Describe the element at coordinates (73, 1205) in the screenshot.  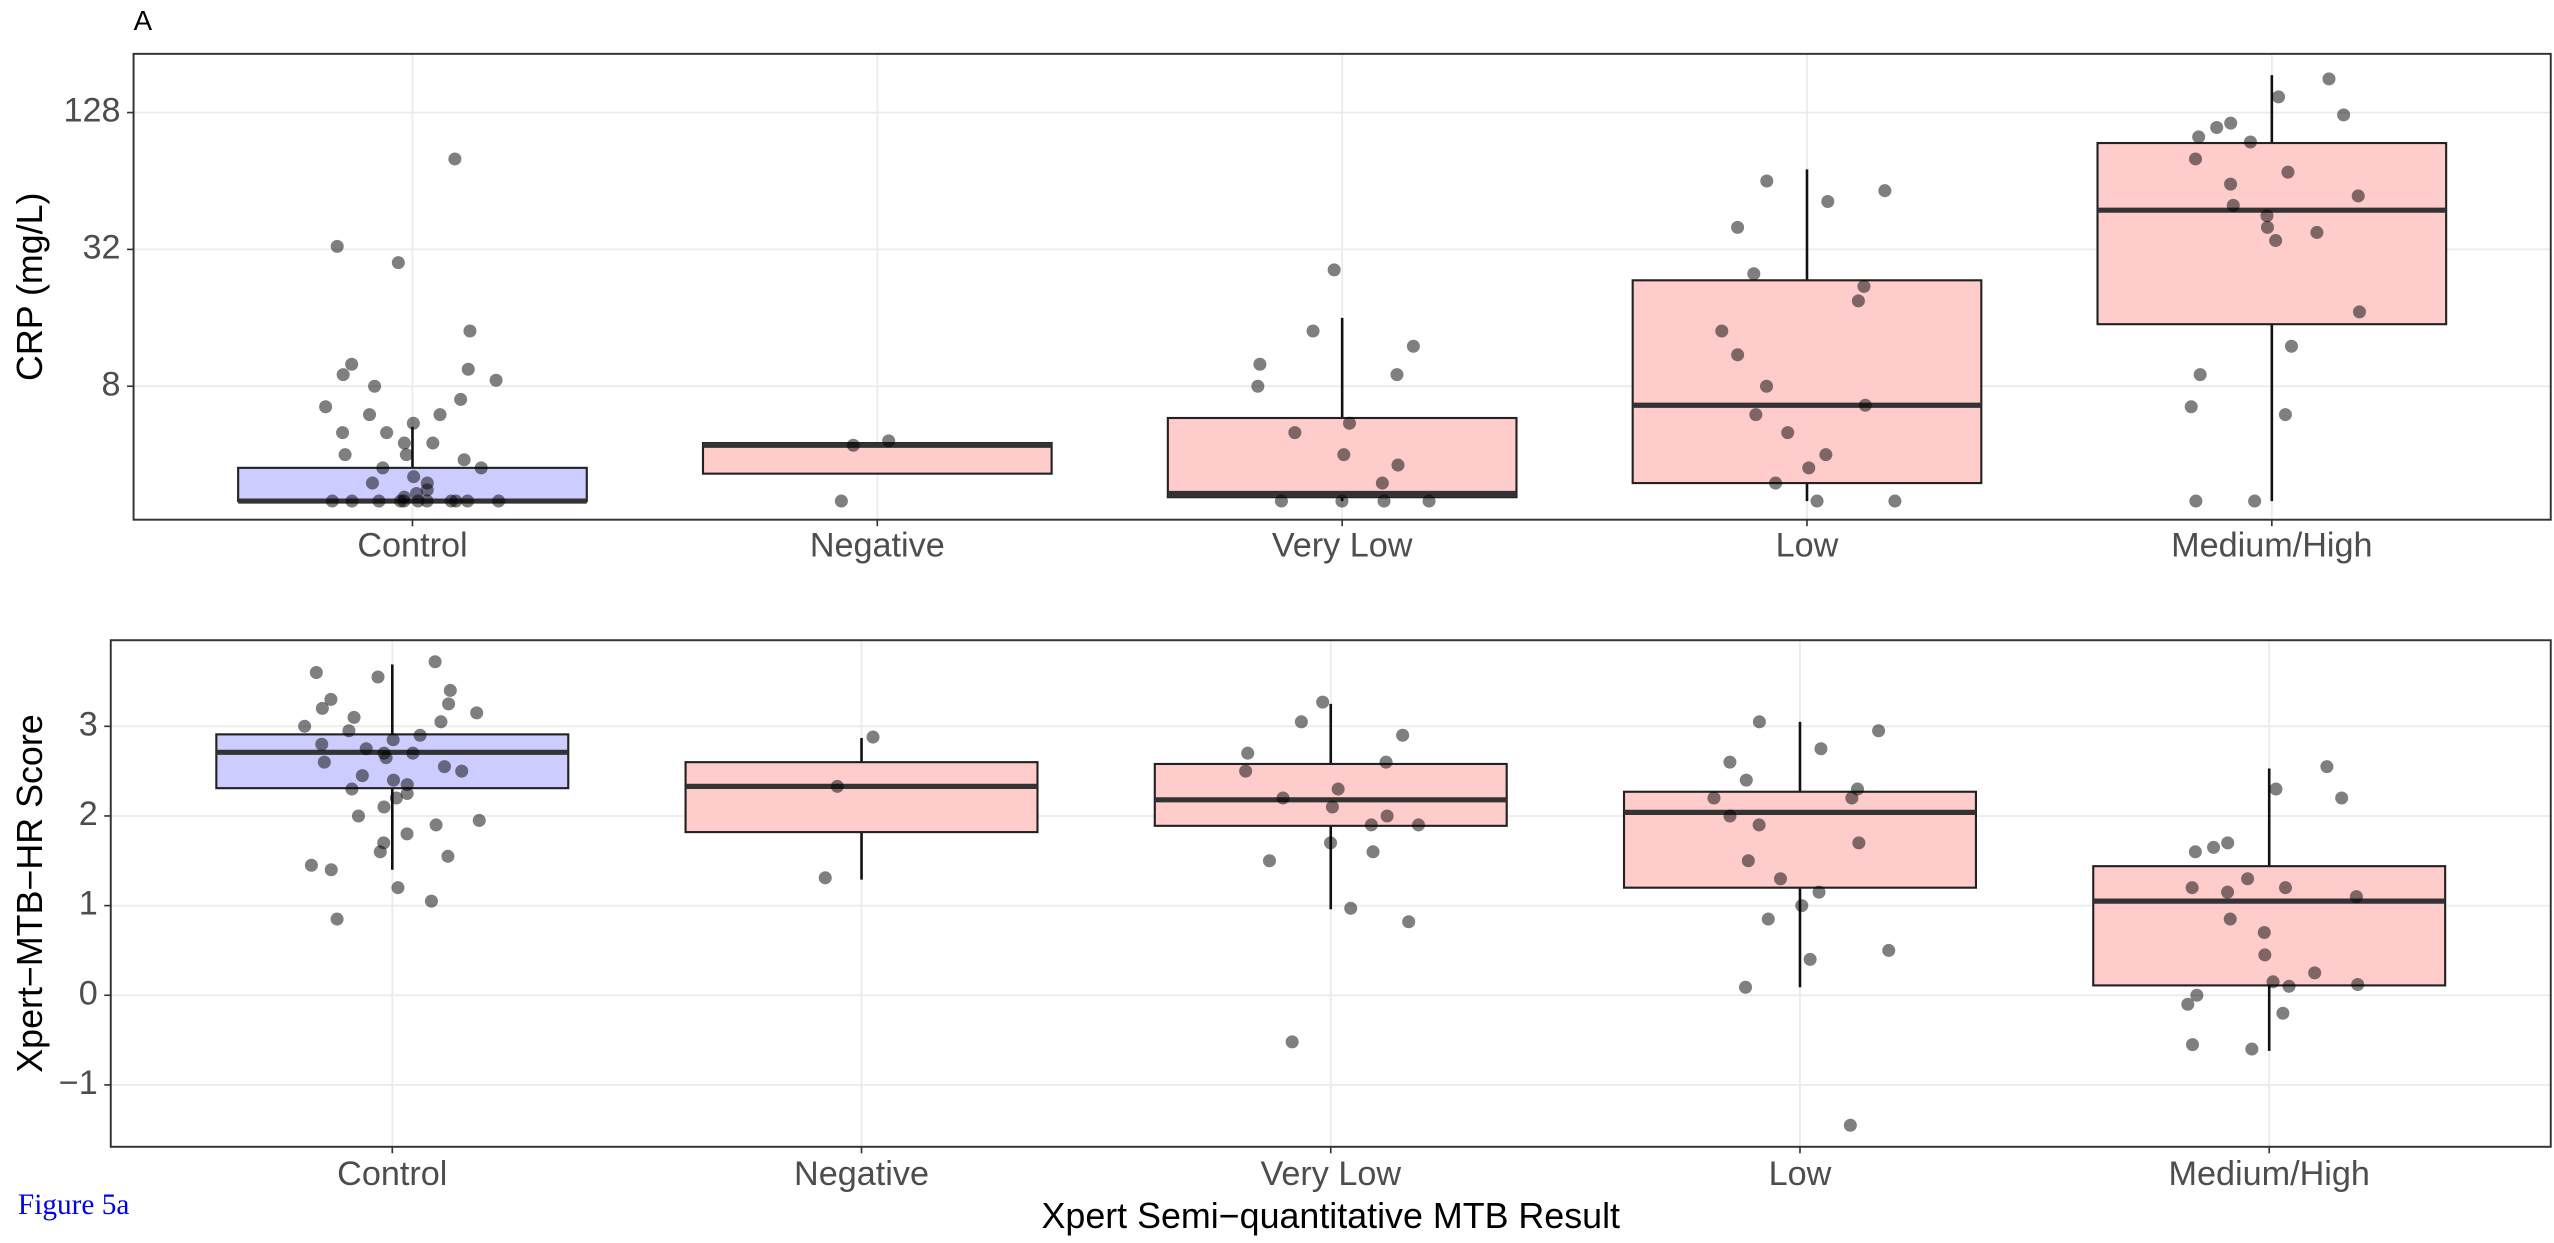
I see `figure-link: Figure 5a` at that location.